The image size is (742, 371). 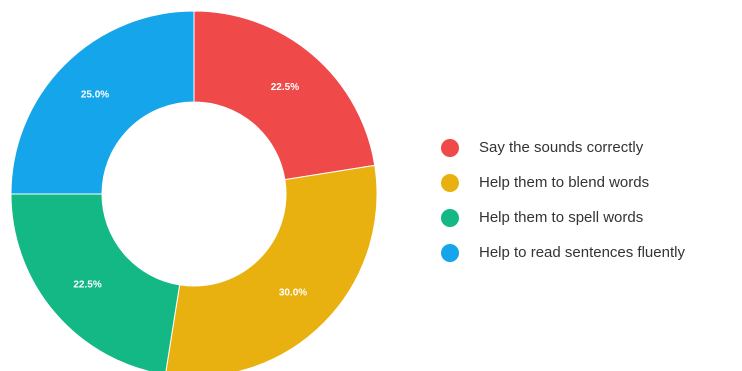 I want to click on legend-item-read-sentences: Help to read sentences fluently, so click(x=563, y=252).